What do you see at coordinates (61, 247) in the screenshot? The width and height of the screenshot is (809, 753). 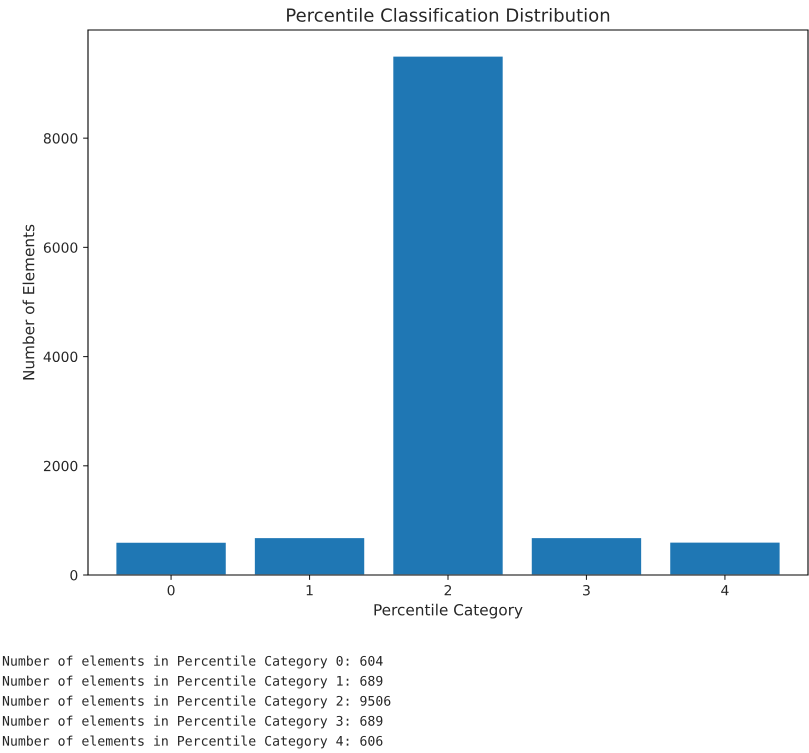 I see `y-tick-label: 6000` at bounding box center [61, 247].